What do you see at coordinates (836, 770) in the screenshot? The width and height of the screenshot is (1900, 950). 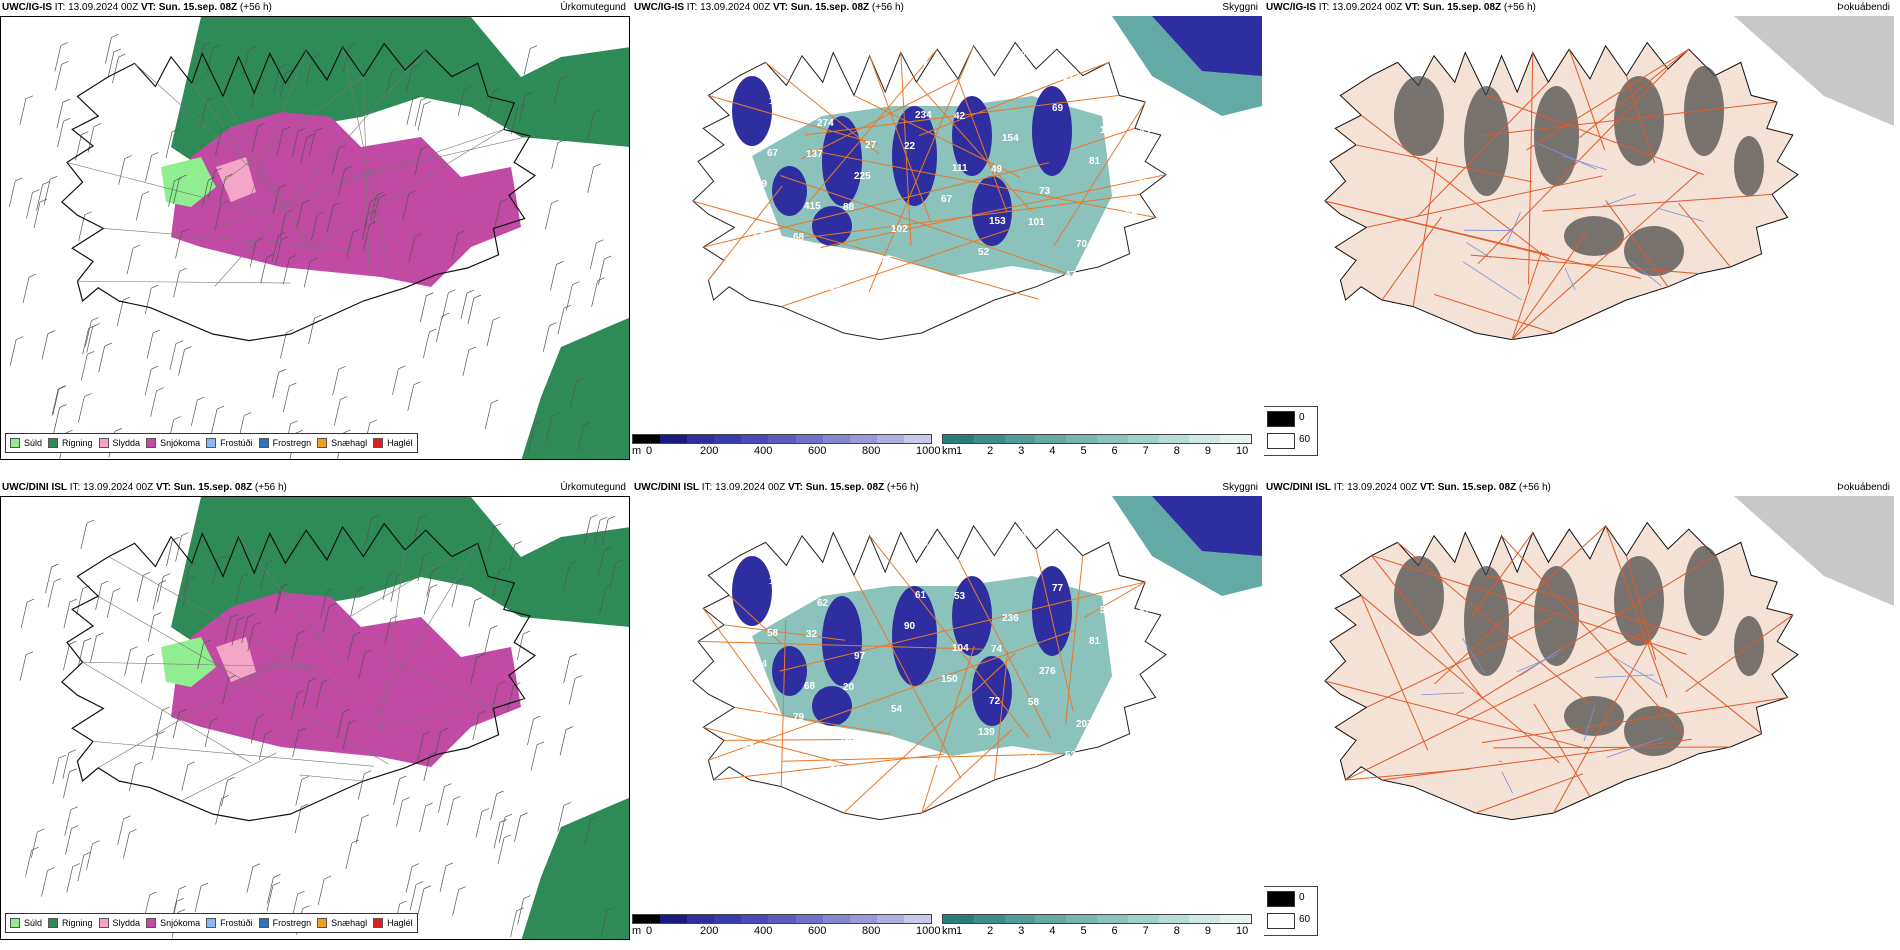 I see `visibility-value-label: 63` at bounding box center [836, 770].